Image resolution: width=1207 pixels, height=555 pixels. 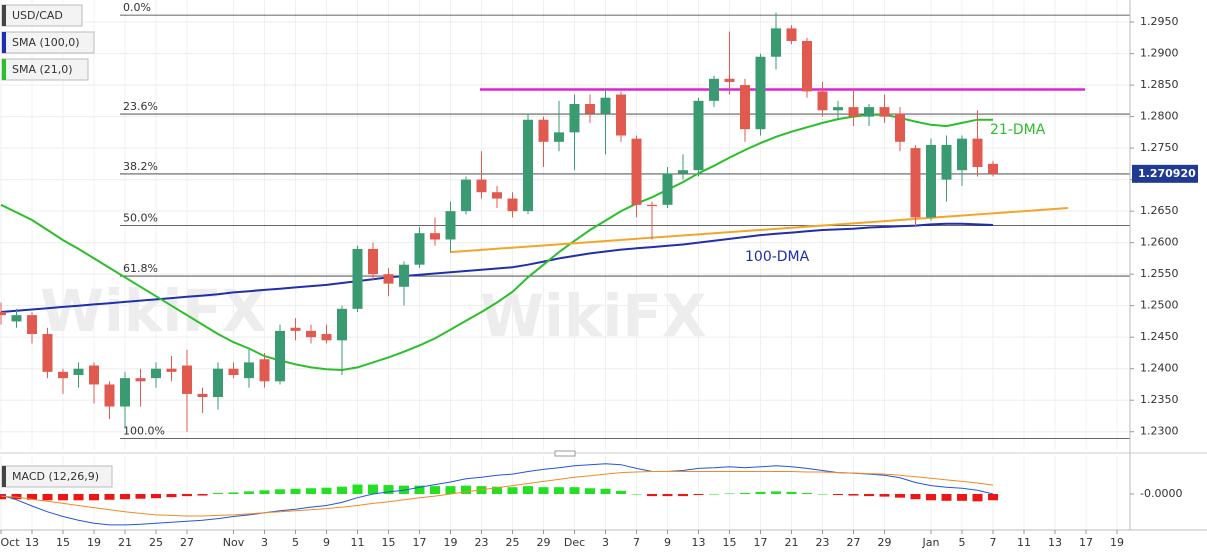 What do you see at coordinates (1159, 116) in the screenshot?
I see `y-tick-label: 1.2800` at bounding box center [1159, 116].